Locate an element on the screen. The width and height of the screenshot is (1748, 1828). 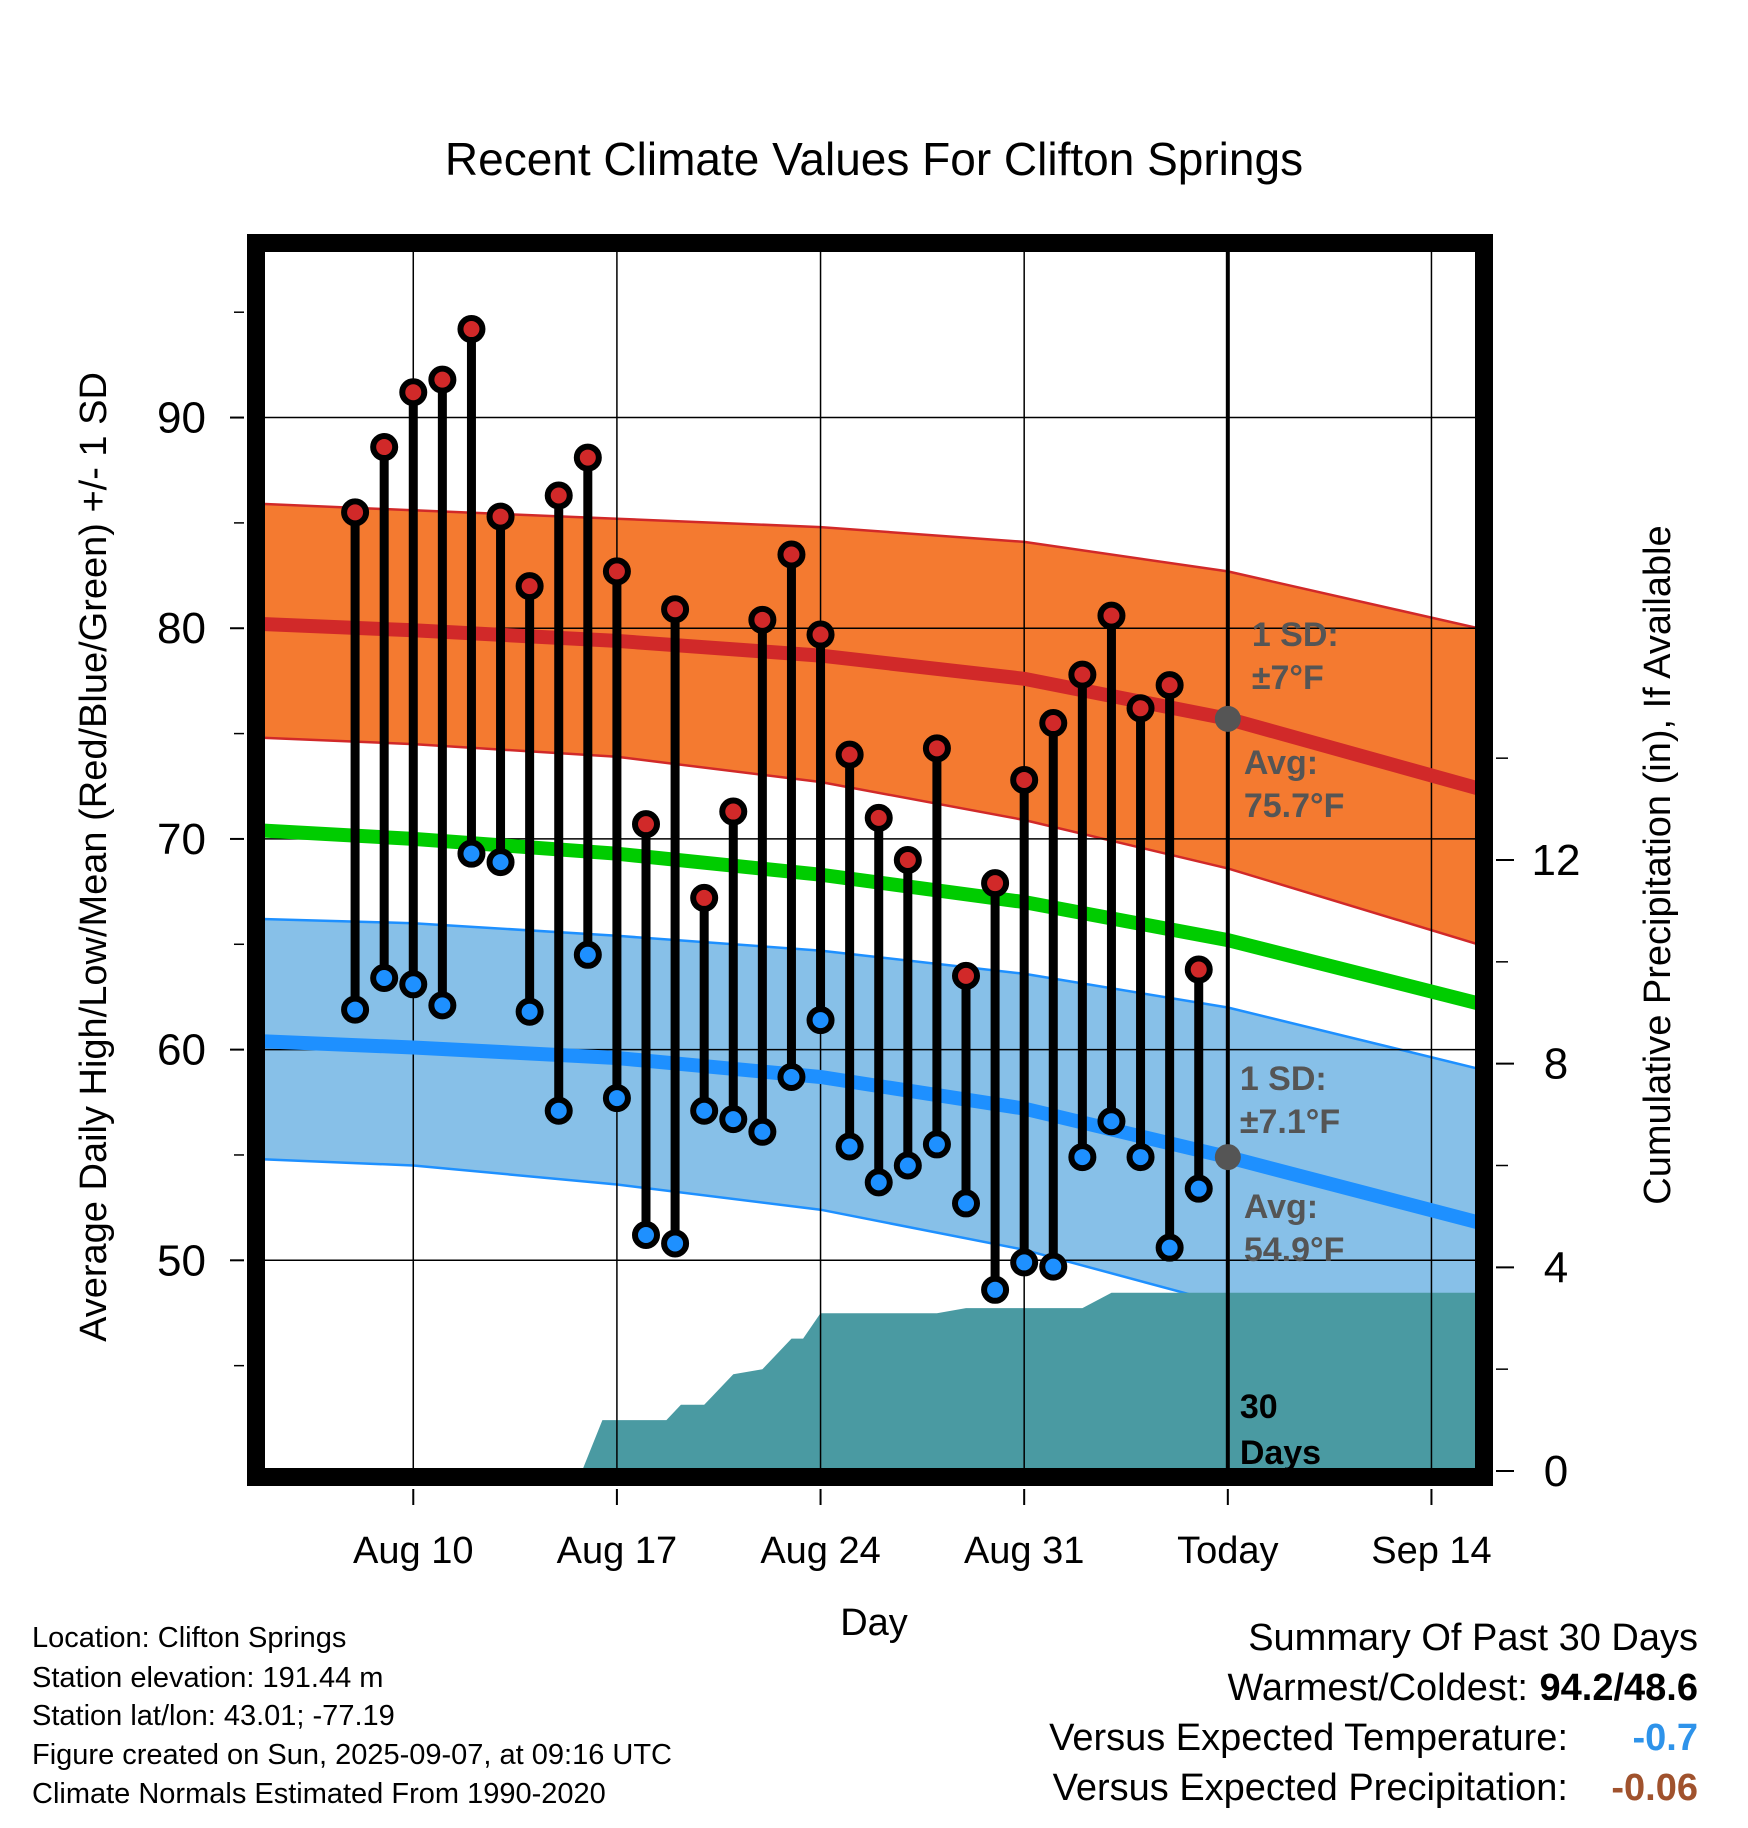
y-tick-label: 80 is located at coordinates (181, 628).